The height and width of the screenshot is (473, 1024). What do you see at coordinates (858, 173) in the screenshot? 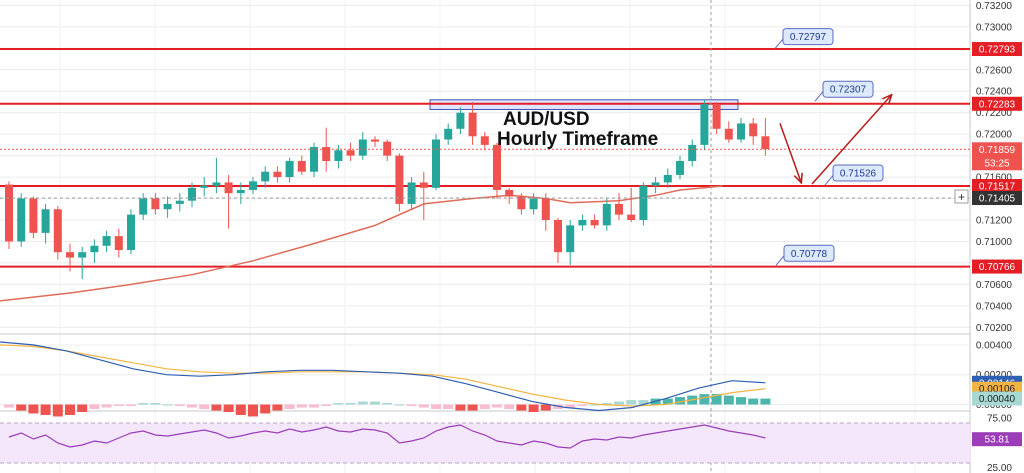
I see `callout-box` at bounding box center [858, 173].